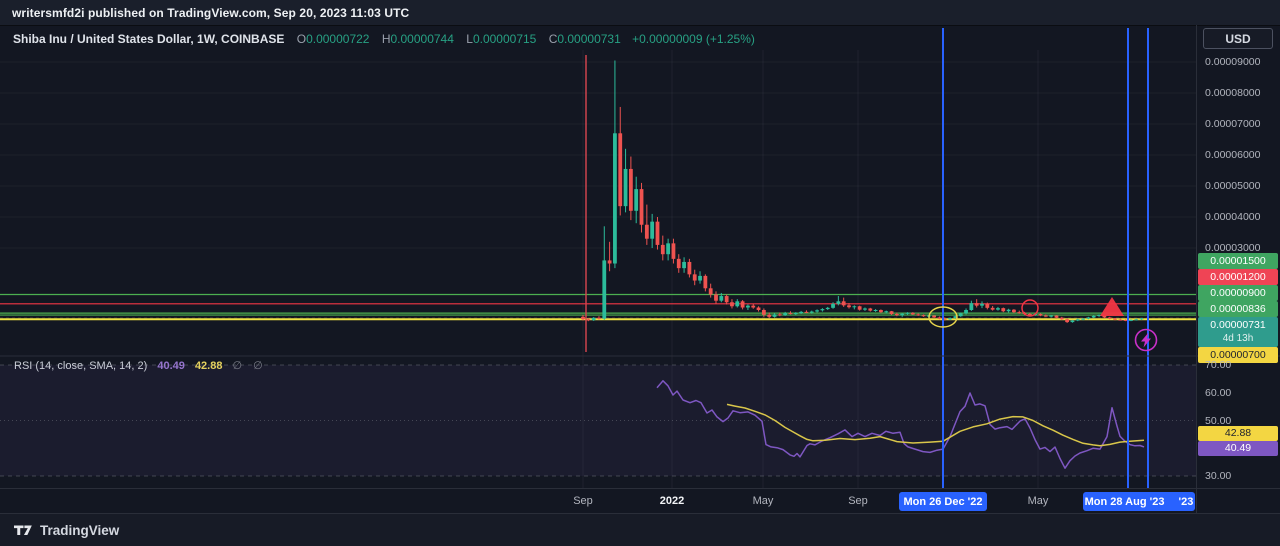  I want to click on rsi-value-badge: 42.88, so click(1238, 433).